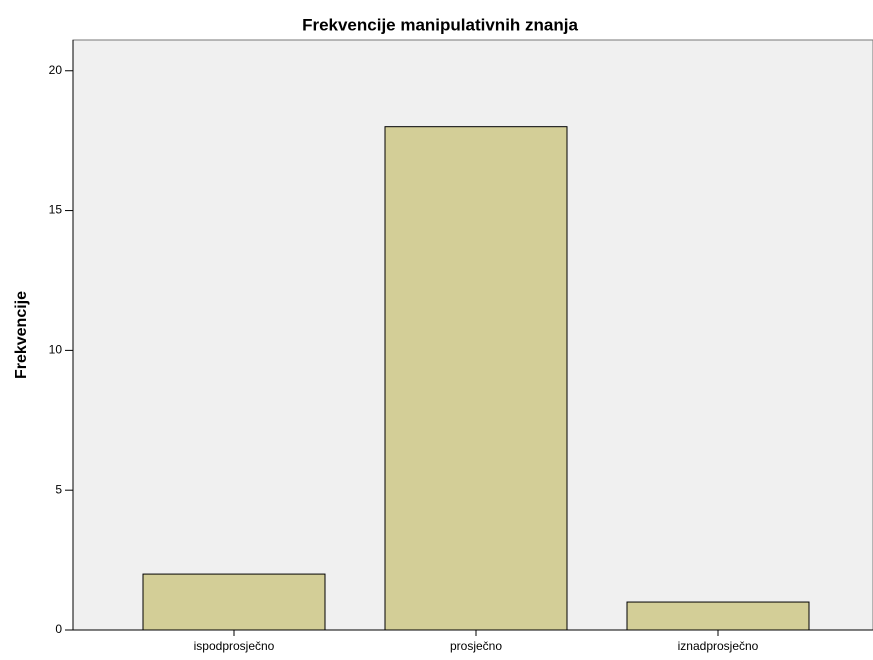 The height and width of the screenshot is (660, 873). What do you see at coordinates (56, 350) in the screenshot?
I see `y-tick-label: 10` at bounding box center [56, 350].